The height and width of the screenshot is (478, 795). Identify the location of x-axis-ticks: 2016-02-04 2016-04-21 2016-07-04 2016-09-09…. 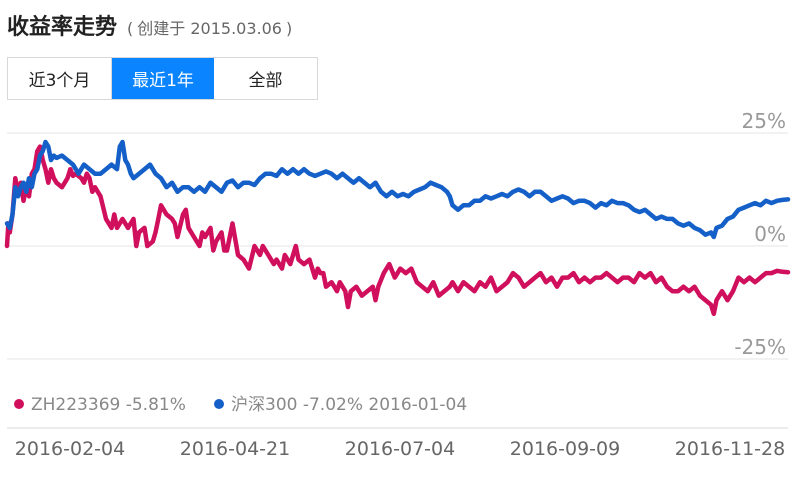
(400, 449).